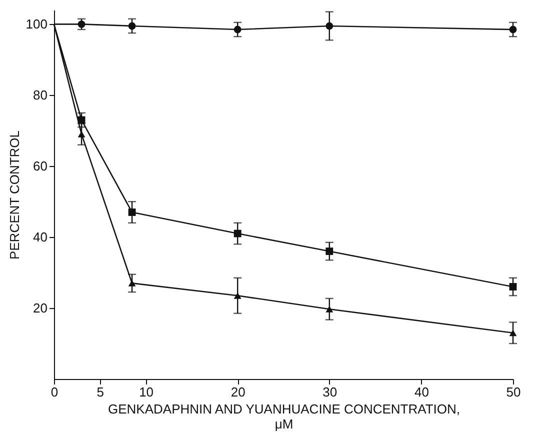  Describe the element at coordinates (40, 95) in the screenshot. I see `y-tick-label: 80` at that location.